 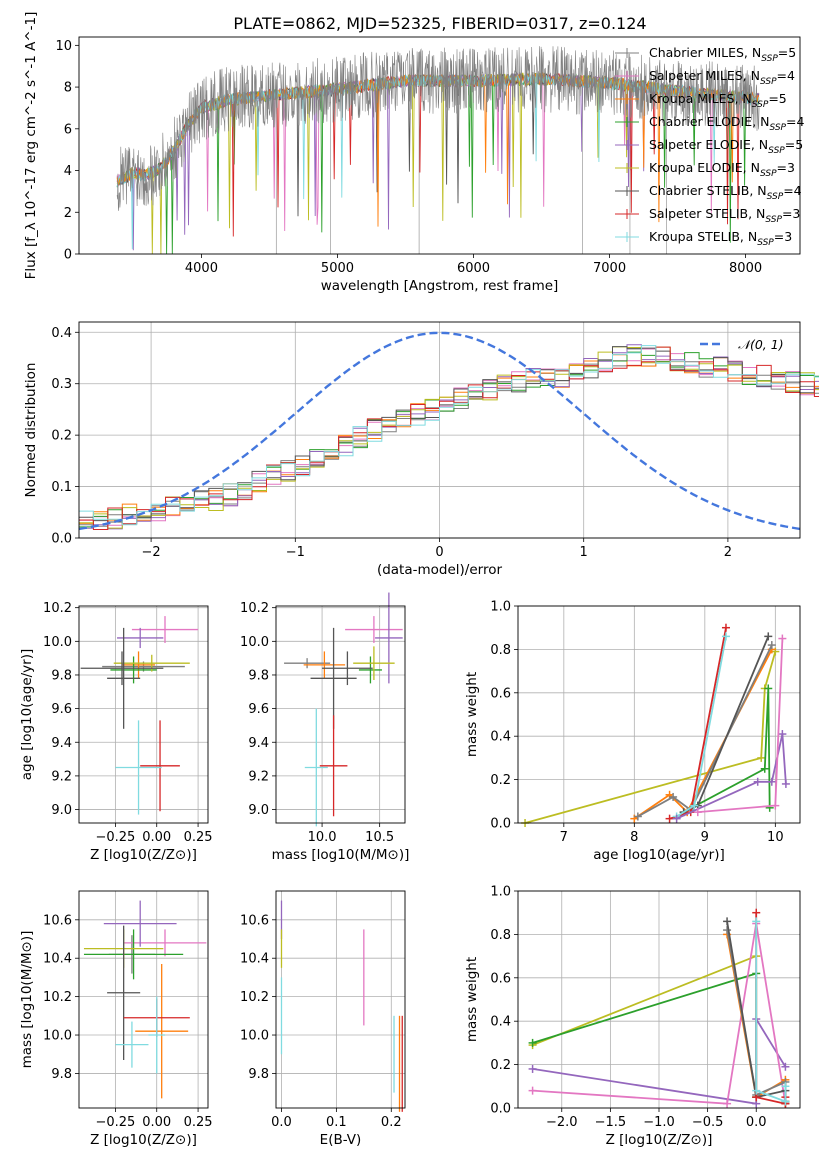 What do you see at coordinates (337, 268) in the screenshot?
I see `x-tick-label: 5000` at bounding box center [337, 268].